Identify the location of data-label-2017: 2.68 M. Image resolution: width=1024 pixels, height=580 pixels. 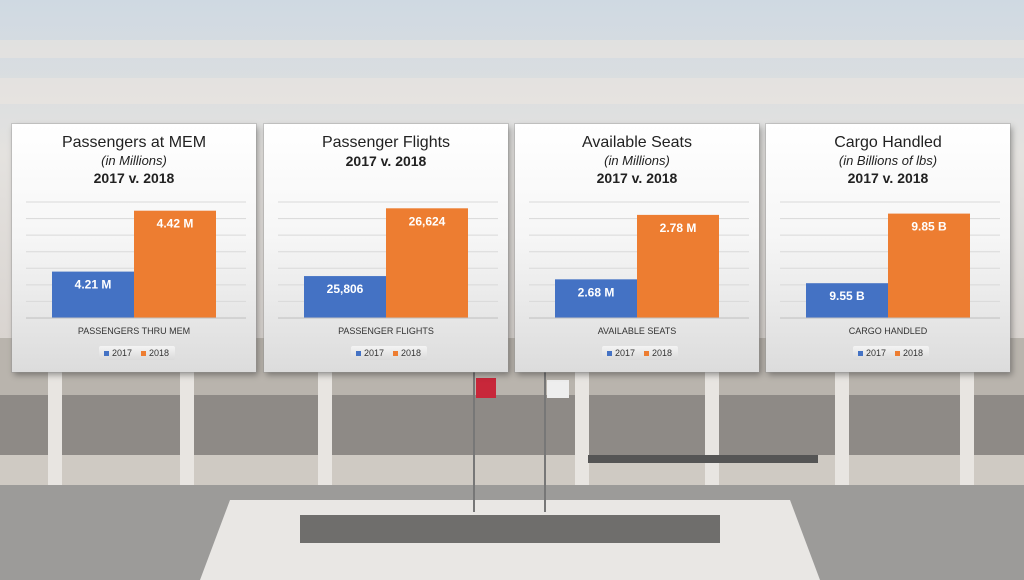
(596, 292).